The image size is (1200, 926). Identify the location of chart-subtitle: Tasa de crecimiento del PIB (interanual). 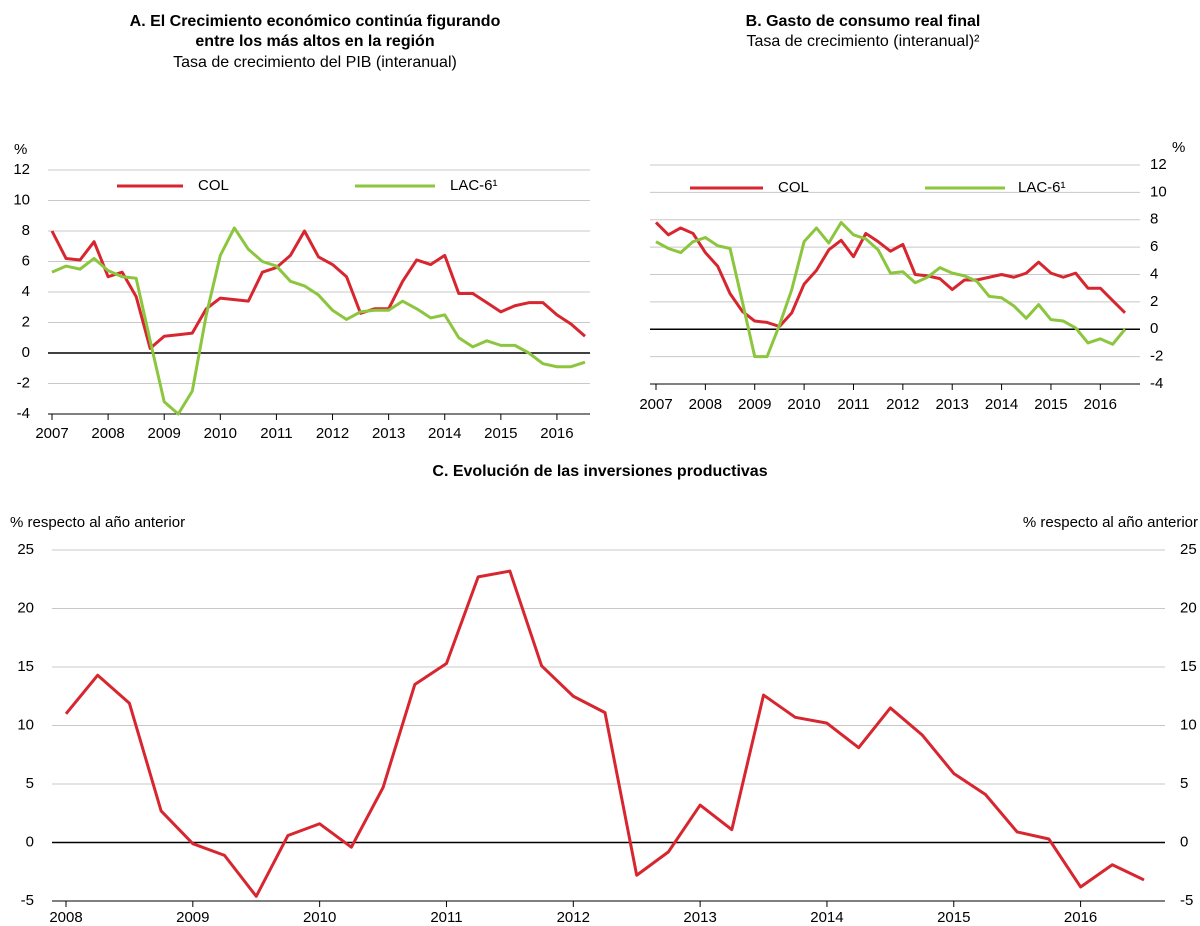
(315, 62).